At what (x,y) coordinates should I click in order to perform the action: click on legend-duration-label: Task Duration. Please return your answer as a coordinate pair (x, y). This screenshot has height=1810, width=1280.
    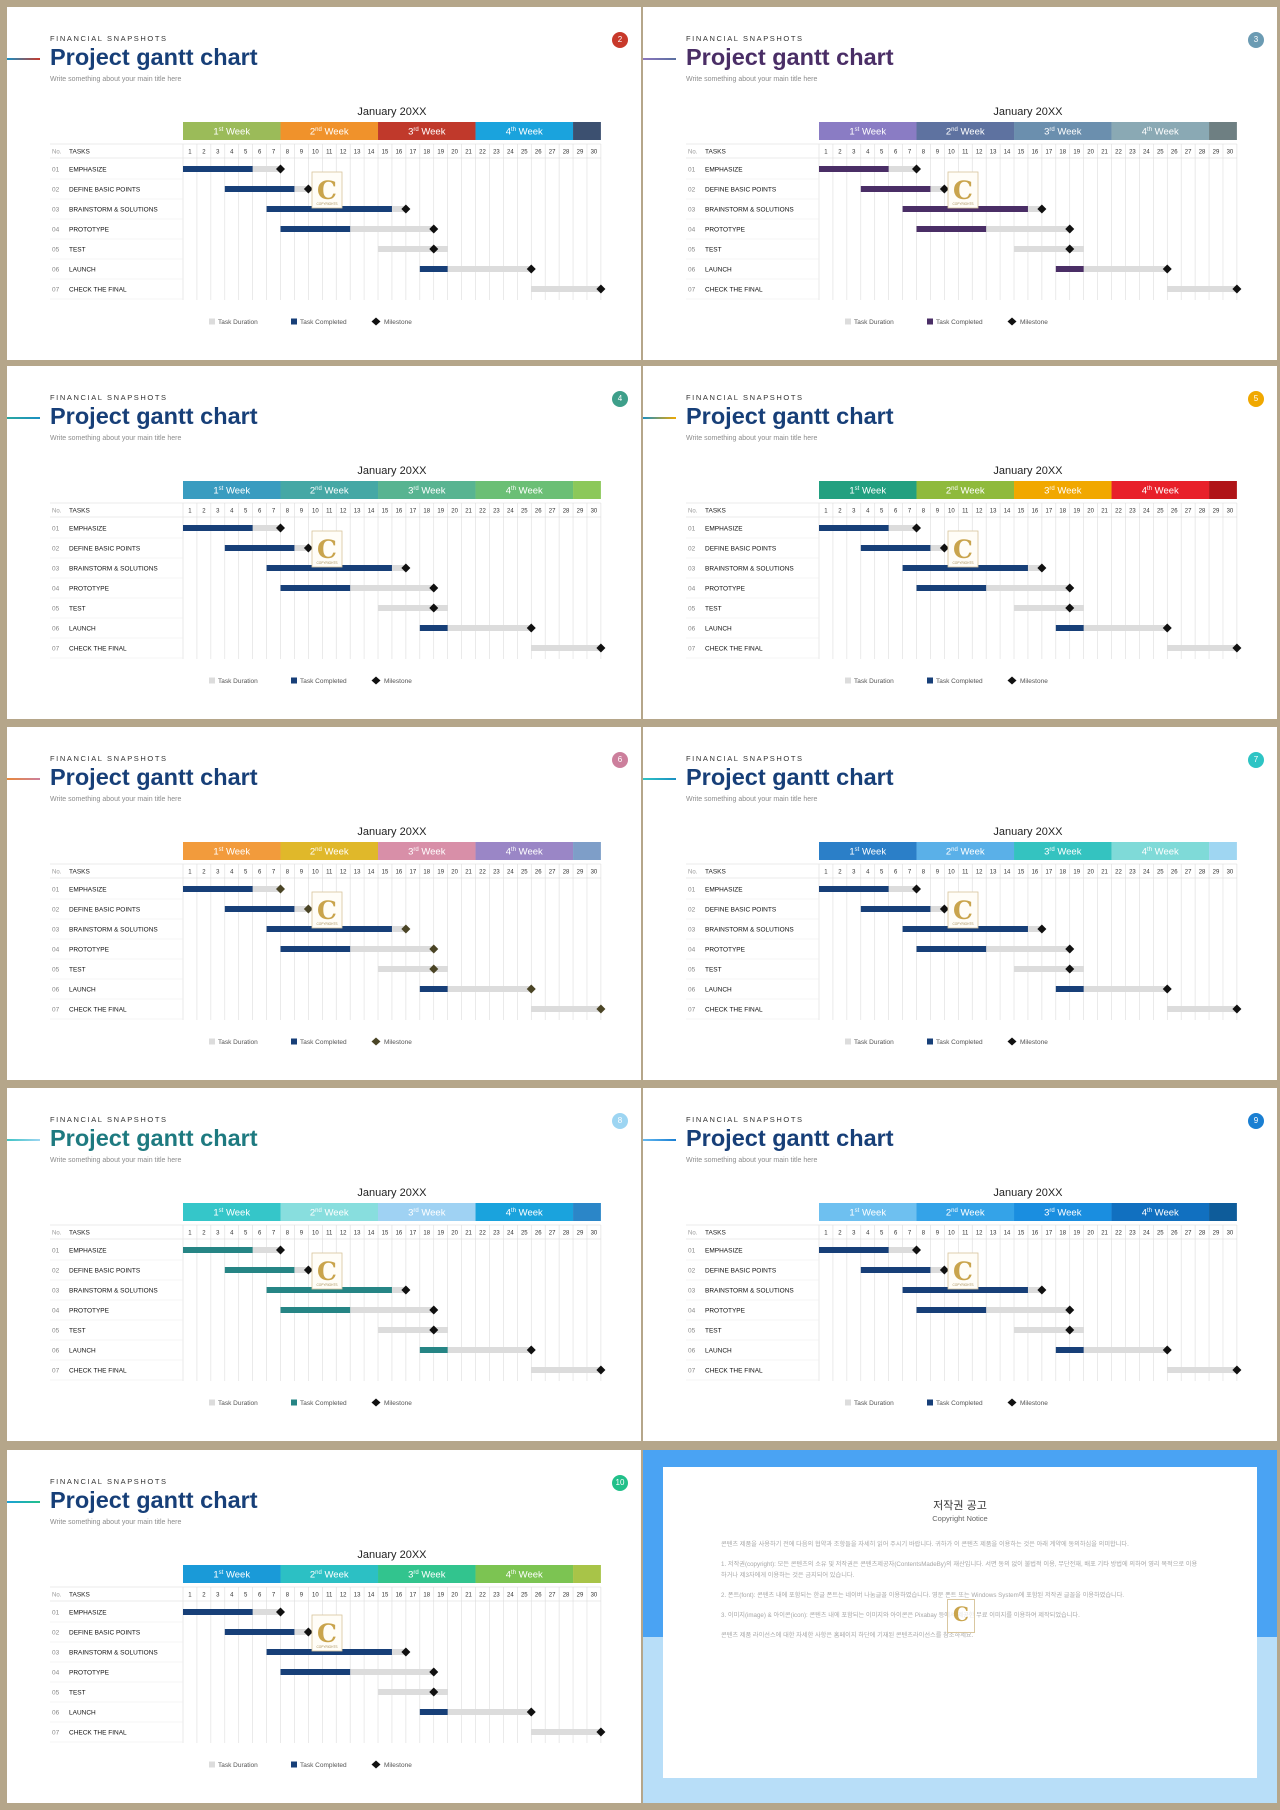
    Looking at the image, I should click on (874, 322).